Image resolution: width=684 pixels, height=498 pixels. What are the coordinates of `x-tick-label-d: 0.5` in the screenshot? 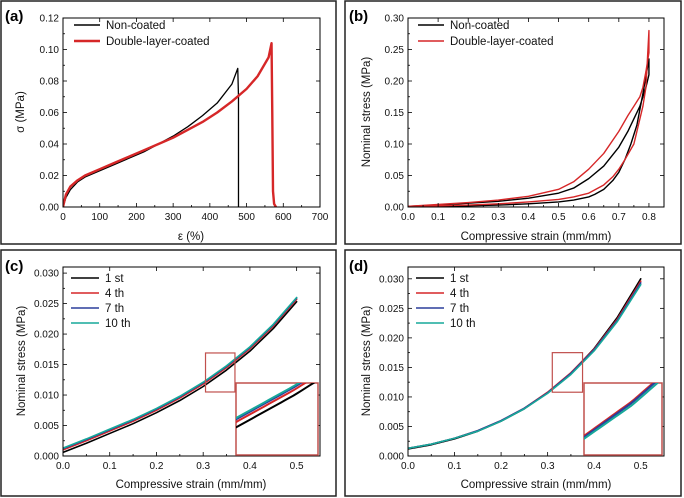 It's located at (641, 466).